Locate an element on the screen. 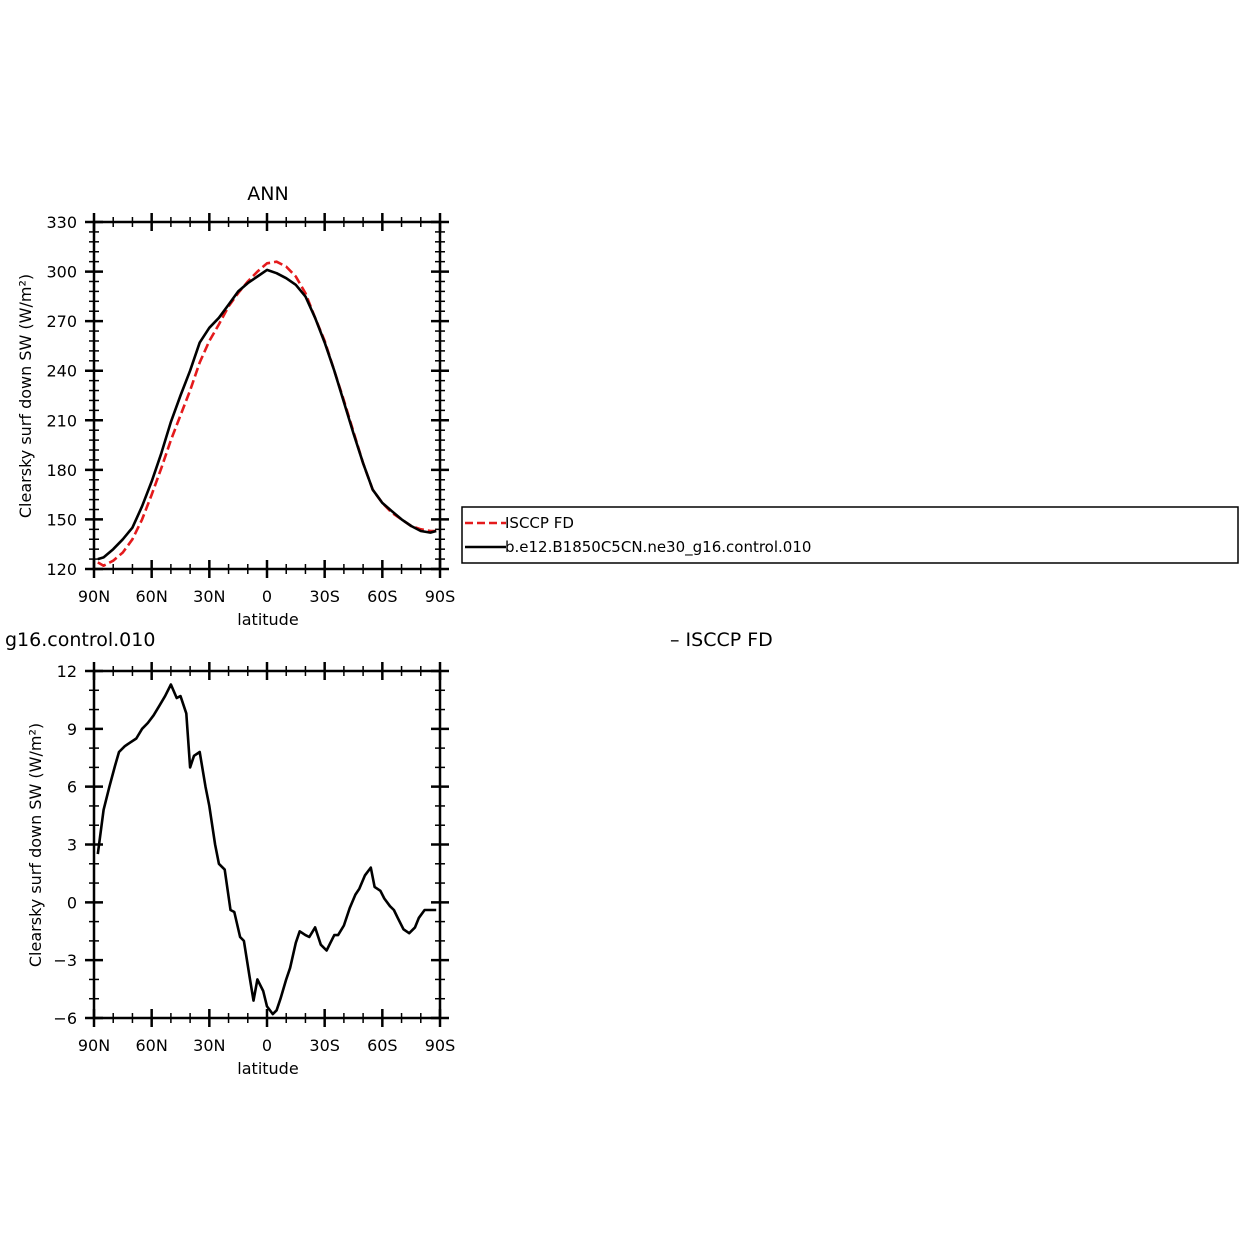  y-tick-label: 150 is located at coordinates (61, 519).